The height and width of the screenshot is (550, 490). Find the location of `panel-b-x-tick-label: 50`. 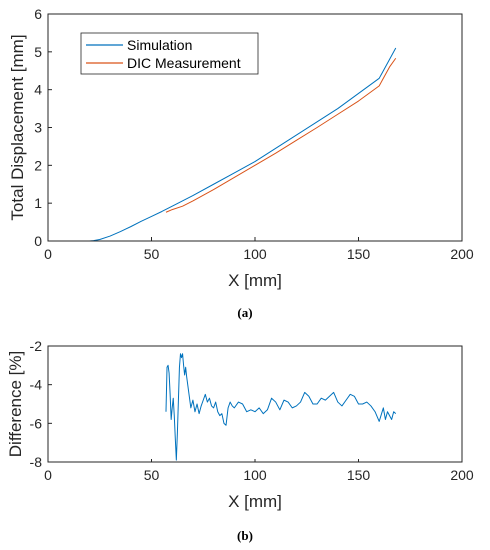

panel-b-x-tick-label: 50 is located at coordinates (152, 475).